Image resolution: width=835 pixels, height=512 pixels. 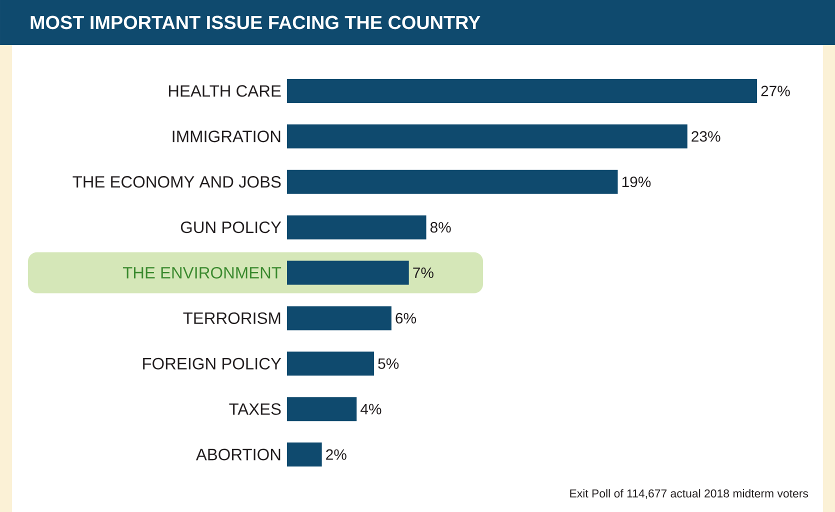 What do you see at coordinates (423, 273) in the screenshot?
I see `data-label: 7%` at bounding box center [423, 273].